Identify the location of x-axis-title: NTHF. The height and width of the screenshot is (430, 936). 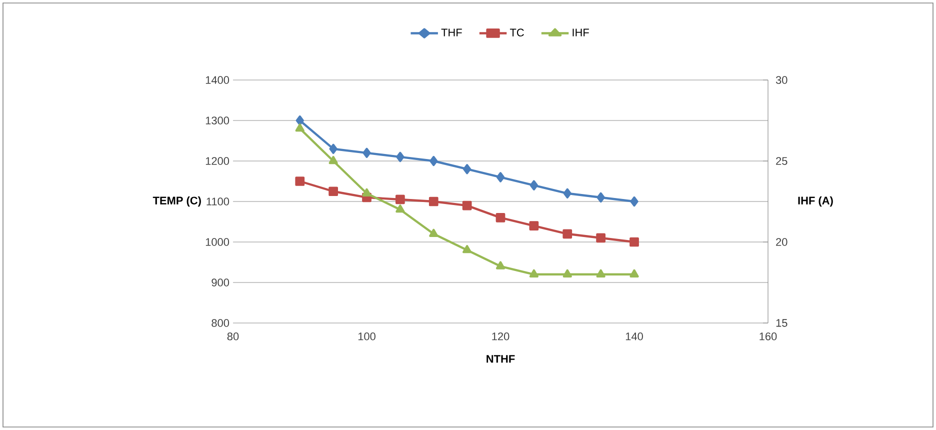
(500, 359).